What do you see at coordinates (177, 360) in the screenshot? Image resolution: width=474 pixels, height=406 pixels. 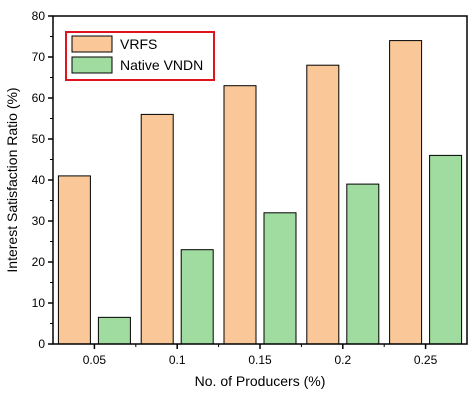 I see `x-tick-label: 0.1` at bounding box center [177, 360].